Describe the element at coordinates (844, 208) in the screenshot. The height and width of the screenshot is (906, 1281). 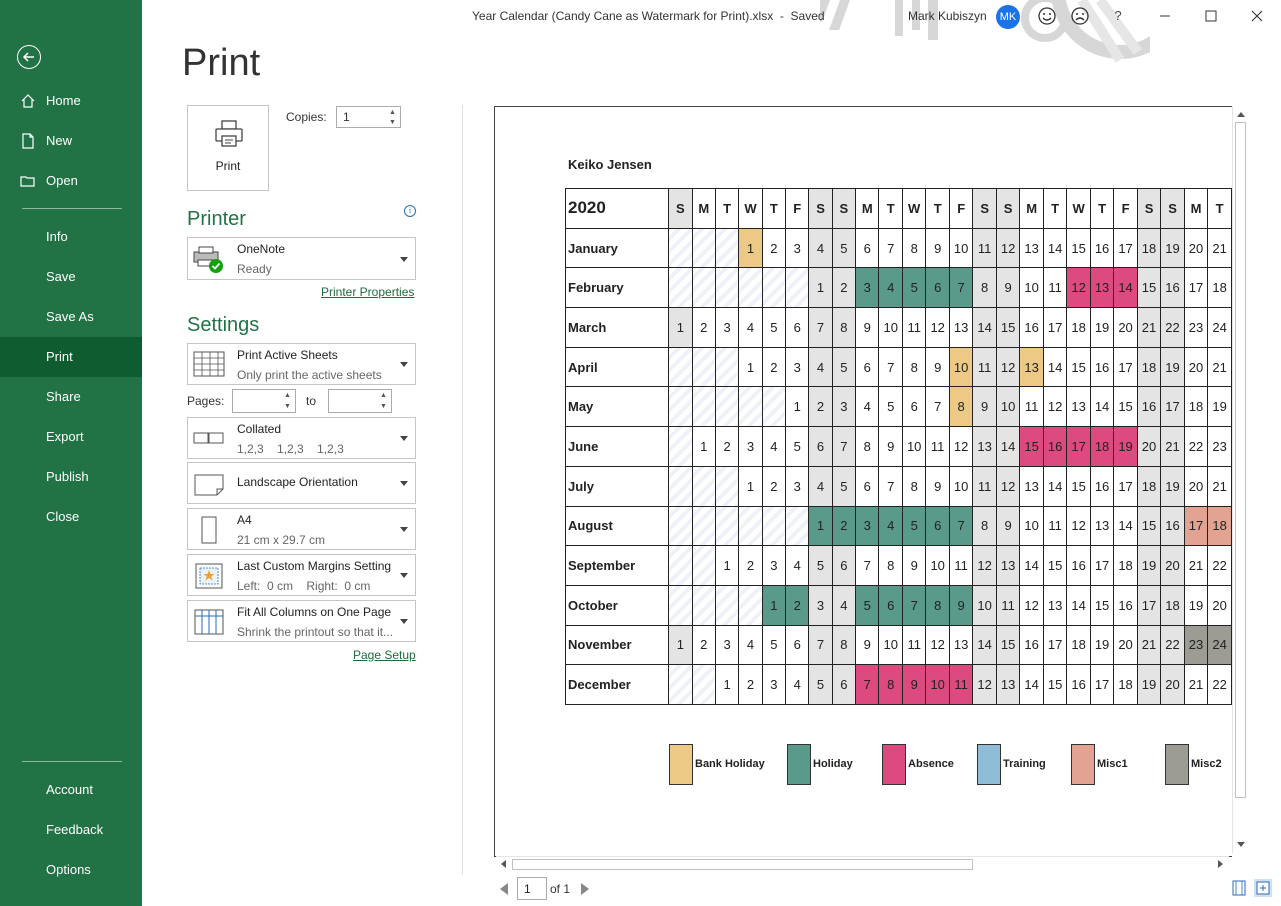
I see `day-header: S` at that location.